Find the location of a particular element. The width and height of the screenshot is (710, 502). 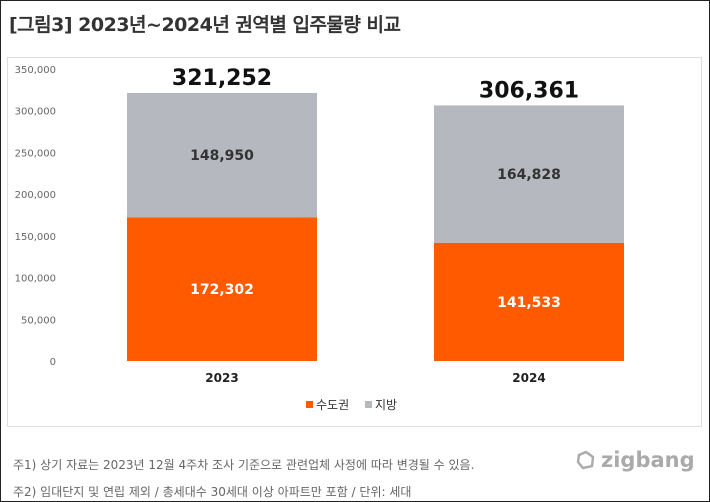

data-label: 164,828 is located at coordinates (529, 175).